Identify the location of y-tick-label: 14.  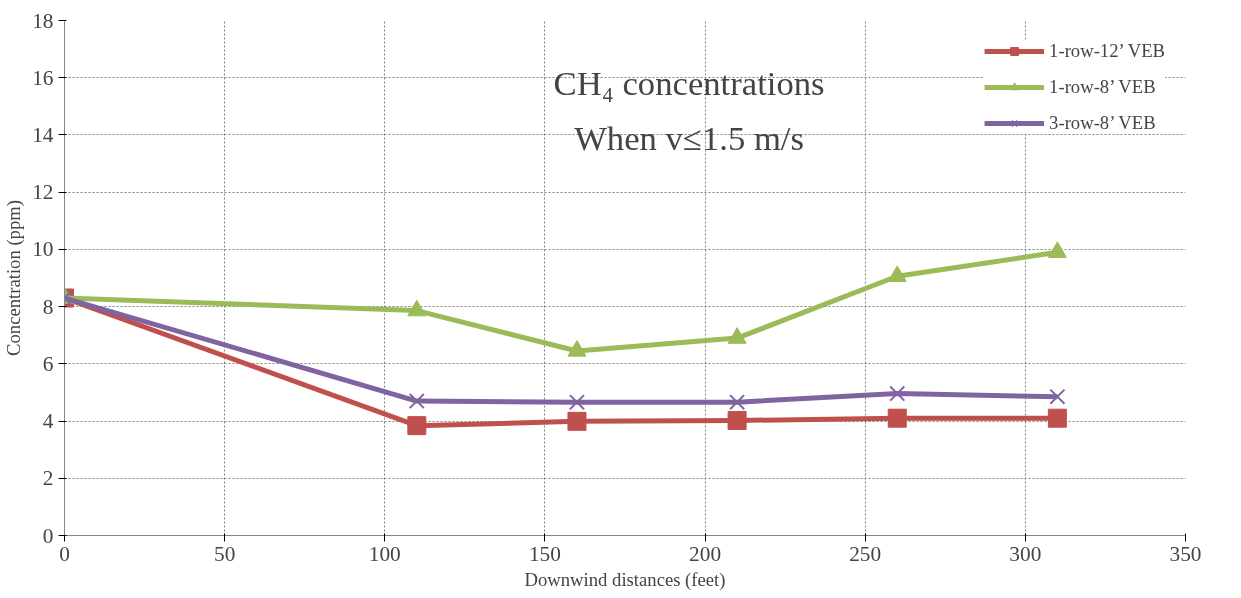
(43, 134).